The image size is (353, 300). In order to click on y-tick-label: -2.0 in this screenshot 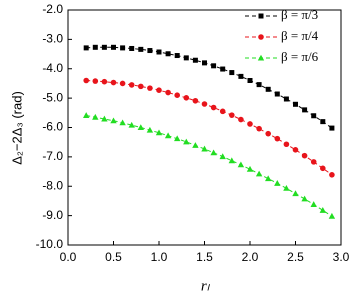, I will do `click(52, 9)`.